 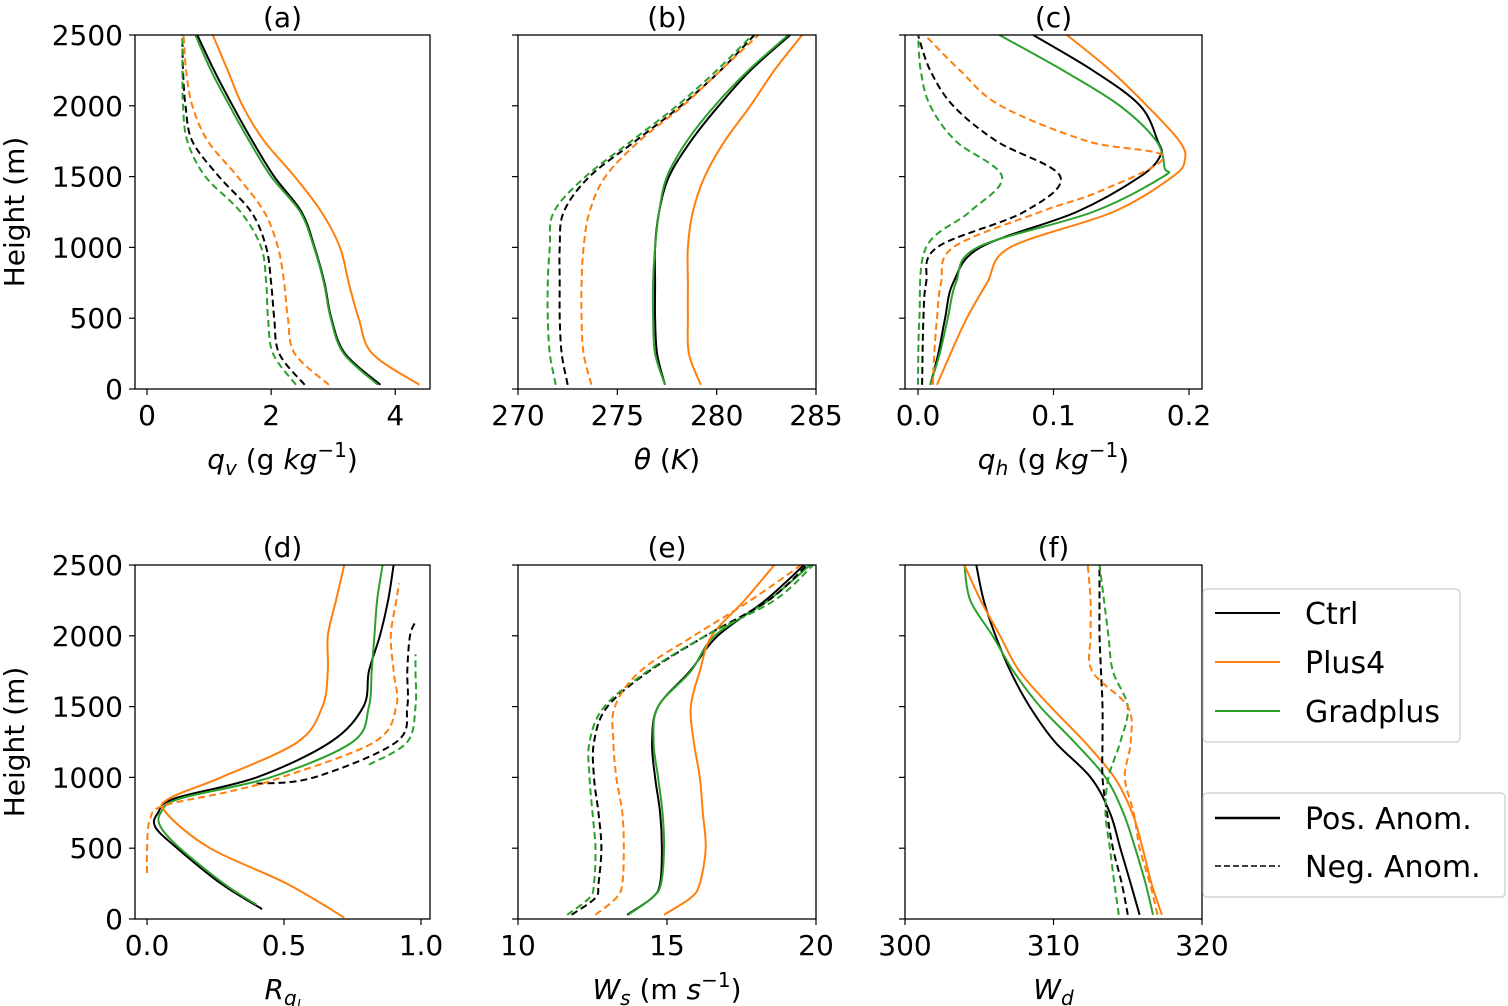 I want to click on panel-title: (f), so click(x=1054, y=547).